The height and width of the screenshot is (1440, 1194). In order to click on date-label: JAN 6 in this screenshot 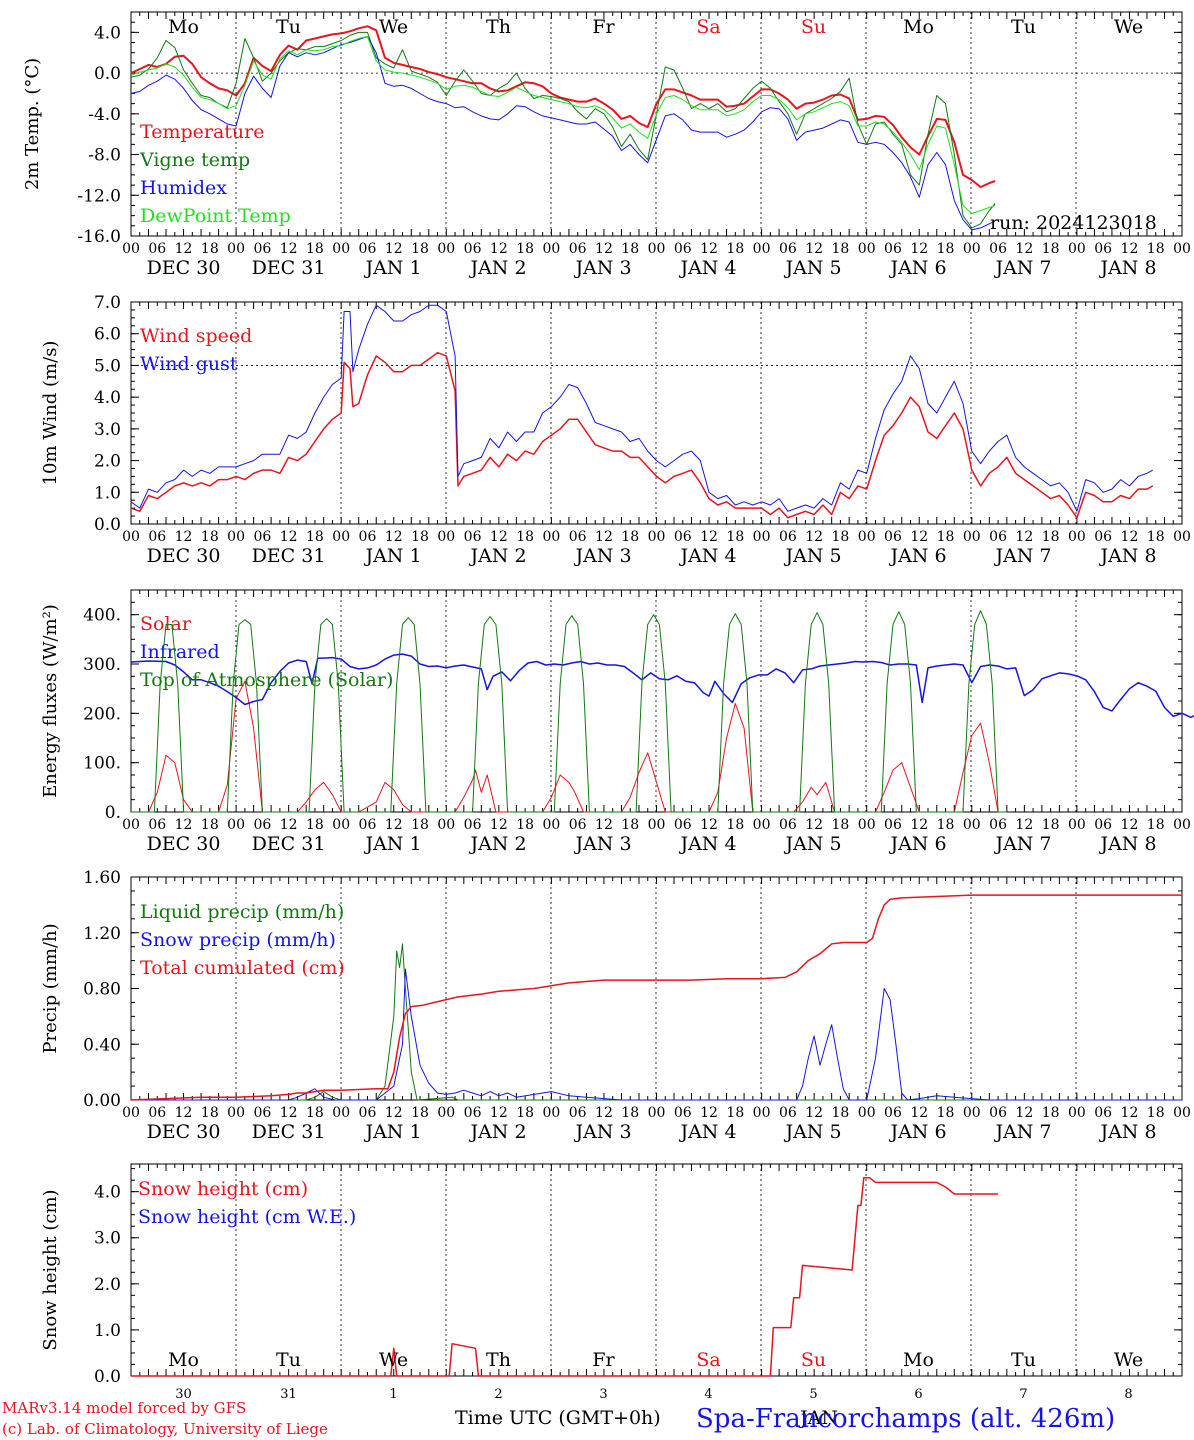, I will do `click(917, 1132)`.